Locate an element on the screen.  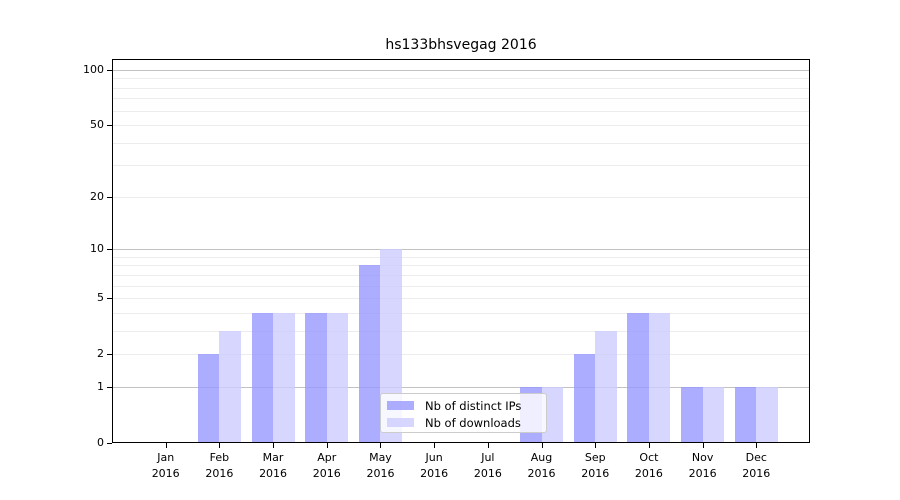
x-tick-label-mar: Mar 2016 is located at coordinates (273, 465).